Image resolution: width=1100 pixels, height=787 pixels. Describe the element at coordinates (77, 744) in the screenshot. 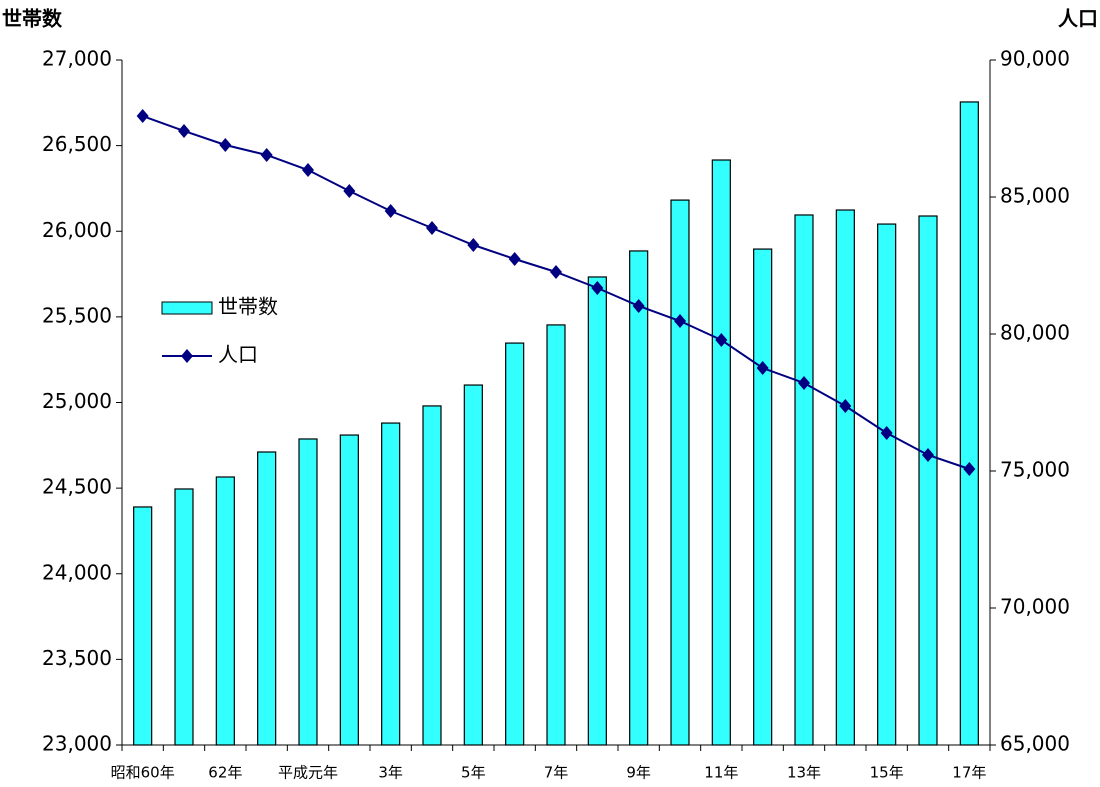

I see `y-tick-label: 23,000` at that location.